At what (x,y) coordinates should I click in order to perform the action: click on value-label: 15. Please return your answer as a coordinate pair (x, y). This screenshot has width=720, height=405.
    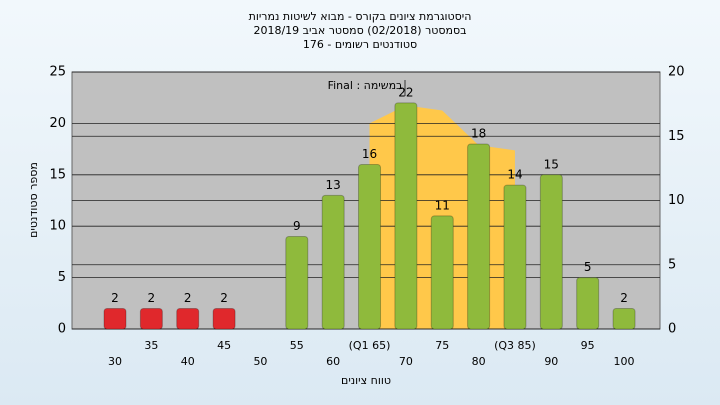
    Looking at the image, I should click on (551, 164).